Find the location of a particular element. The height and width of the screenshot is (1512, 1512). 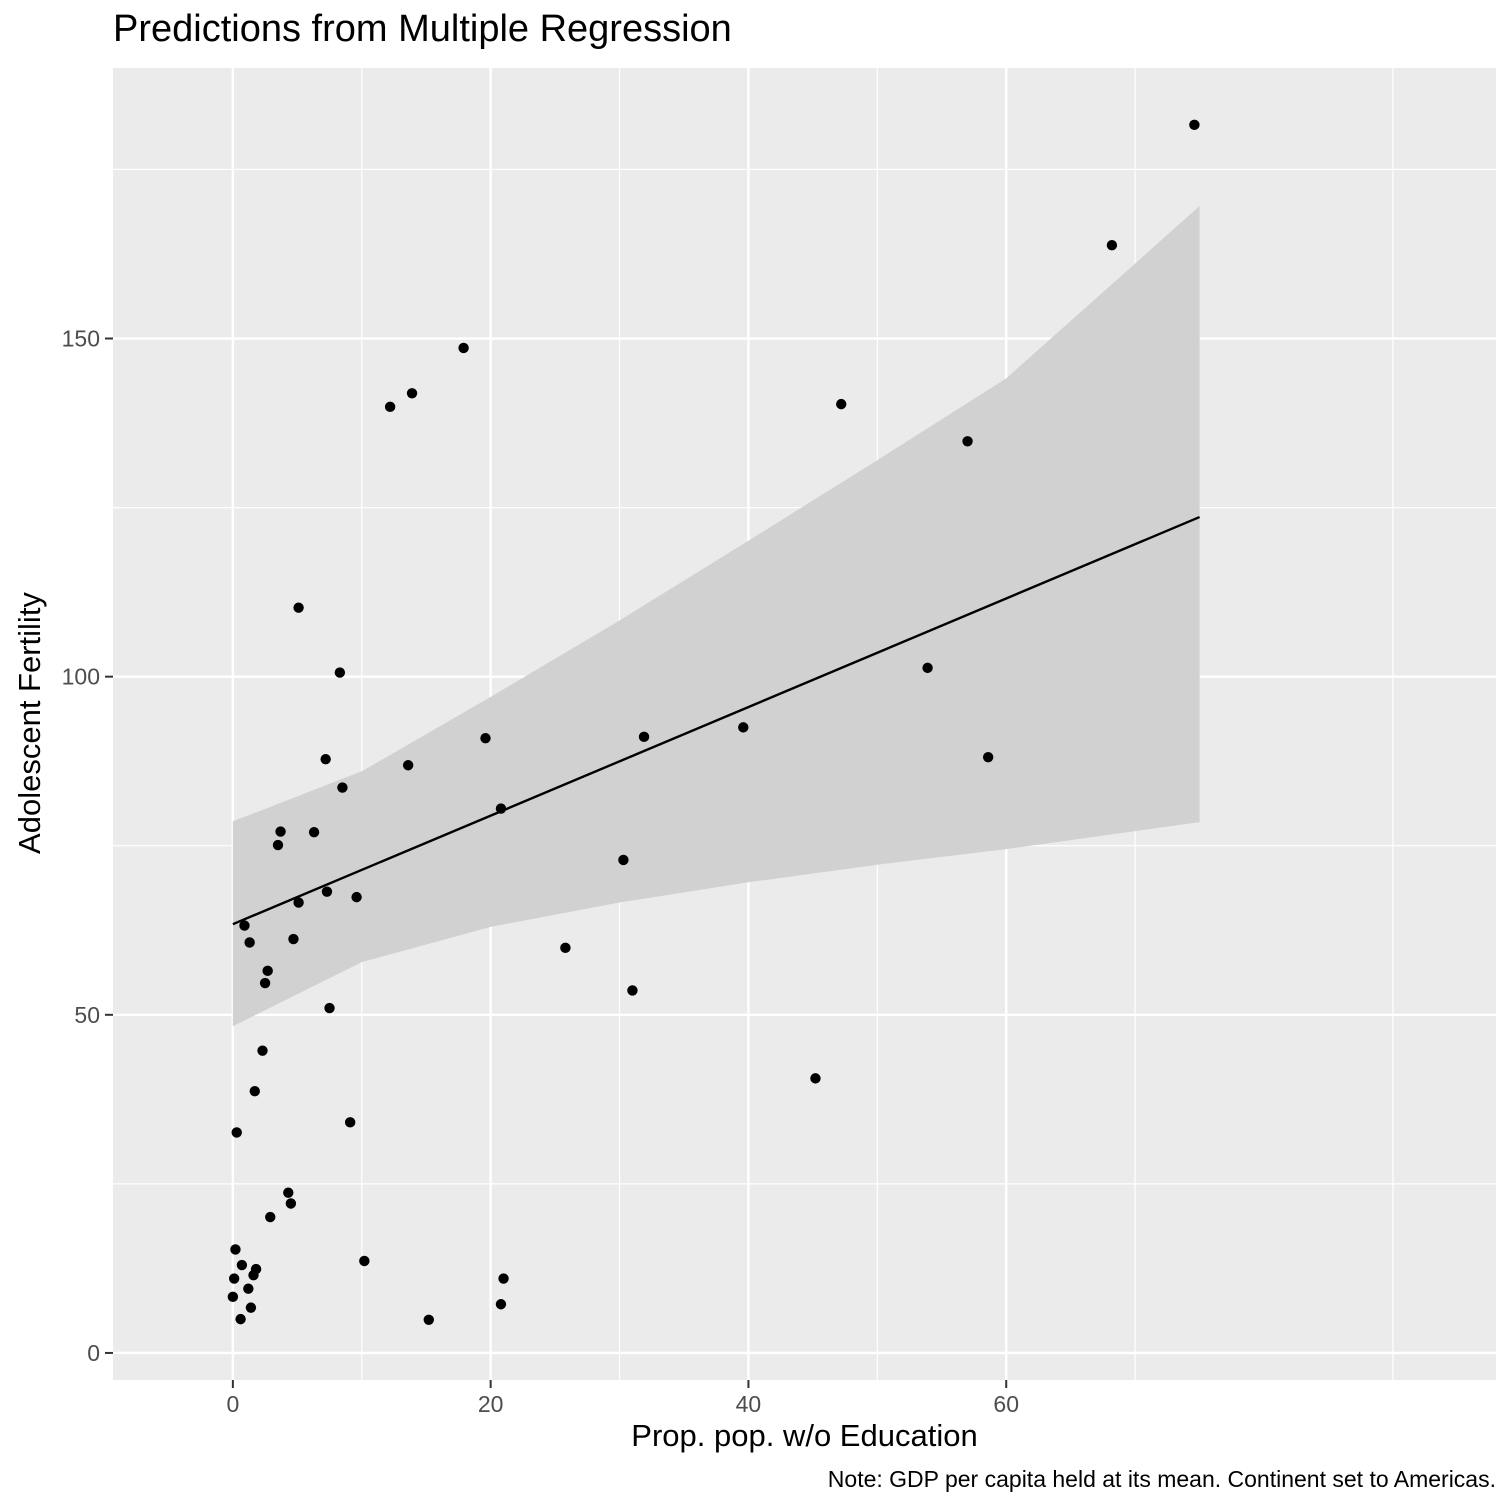

x-tick-label: 40 is located at coordinates (749, 1404).